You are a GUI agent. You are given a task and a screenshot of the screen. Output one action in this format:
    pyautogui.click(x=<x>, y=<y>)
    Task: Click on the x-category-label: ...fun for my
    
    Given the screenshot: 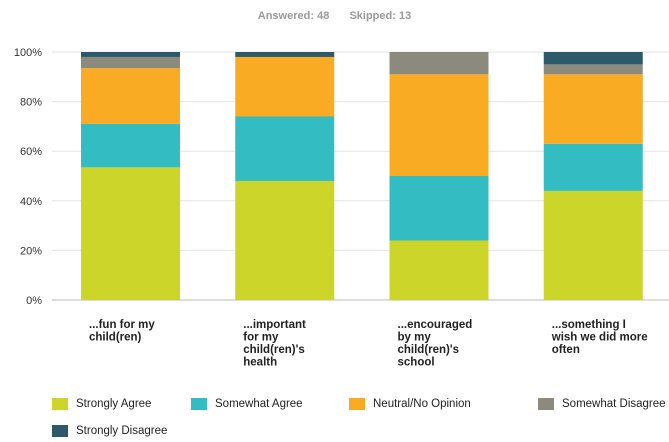 What is the action you would take?
    pyautogui.click(x=122, y=325)
    